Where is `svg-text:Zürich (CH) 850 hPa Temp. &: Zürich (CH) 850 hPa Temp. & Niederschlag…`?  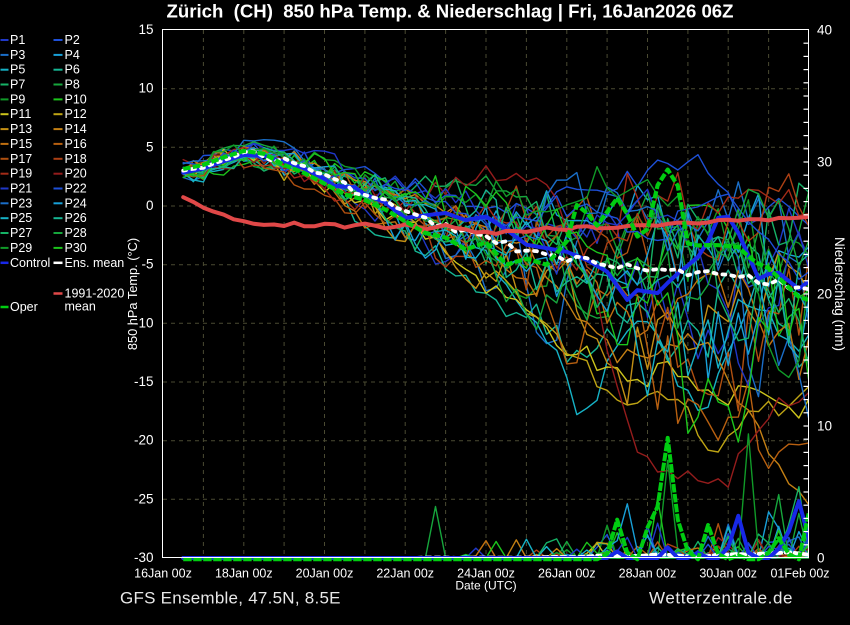 svg-text:Zürich (CH) 850 hPa Temp. &: Zürich (CH) 850 hPa Temp. & Niederschlag… is located at coordinates (450, 11).